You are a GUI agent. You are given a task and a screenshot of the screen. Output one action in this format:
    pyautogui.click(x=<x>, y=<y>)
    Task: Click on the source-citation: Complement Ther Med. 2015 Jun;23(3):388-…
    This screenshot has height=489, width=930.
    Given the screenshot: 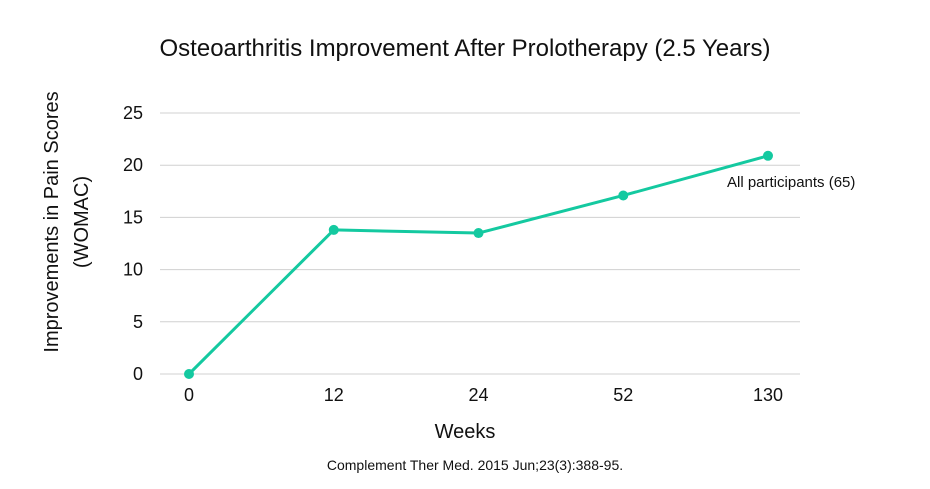 What is the action you would take?
    pyautogui.click(x=475, y=465)
    